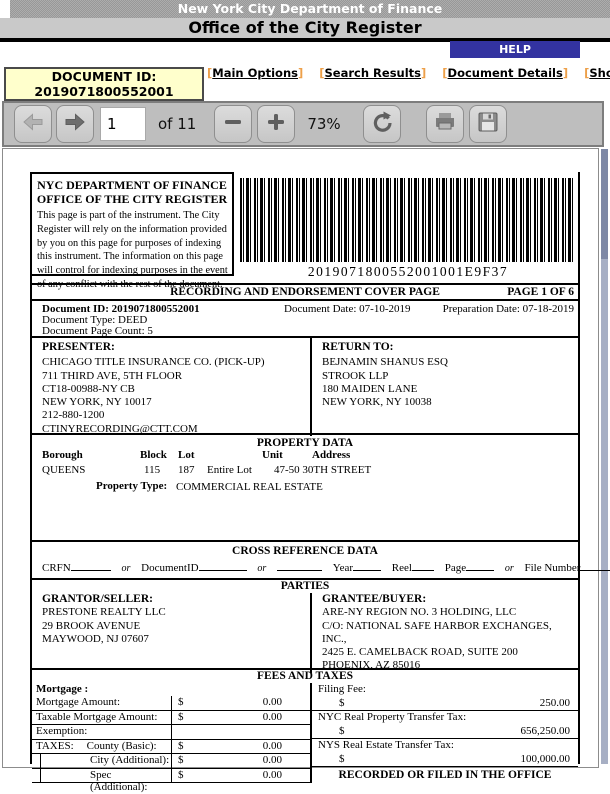  What do you see at coordinates (358, 347) in the screenshot?
I see `return-to-title: RETURN TO:` at bounding box center [358, 347].